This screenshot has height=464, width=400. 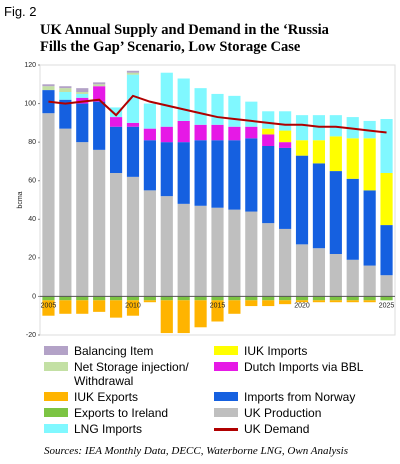 What do you see at coordinates (217, 114) in the screenshot?
I see `demand-line` at bounding box center [217, 114].